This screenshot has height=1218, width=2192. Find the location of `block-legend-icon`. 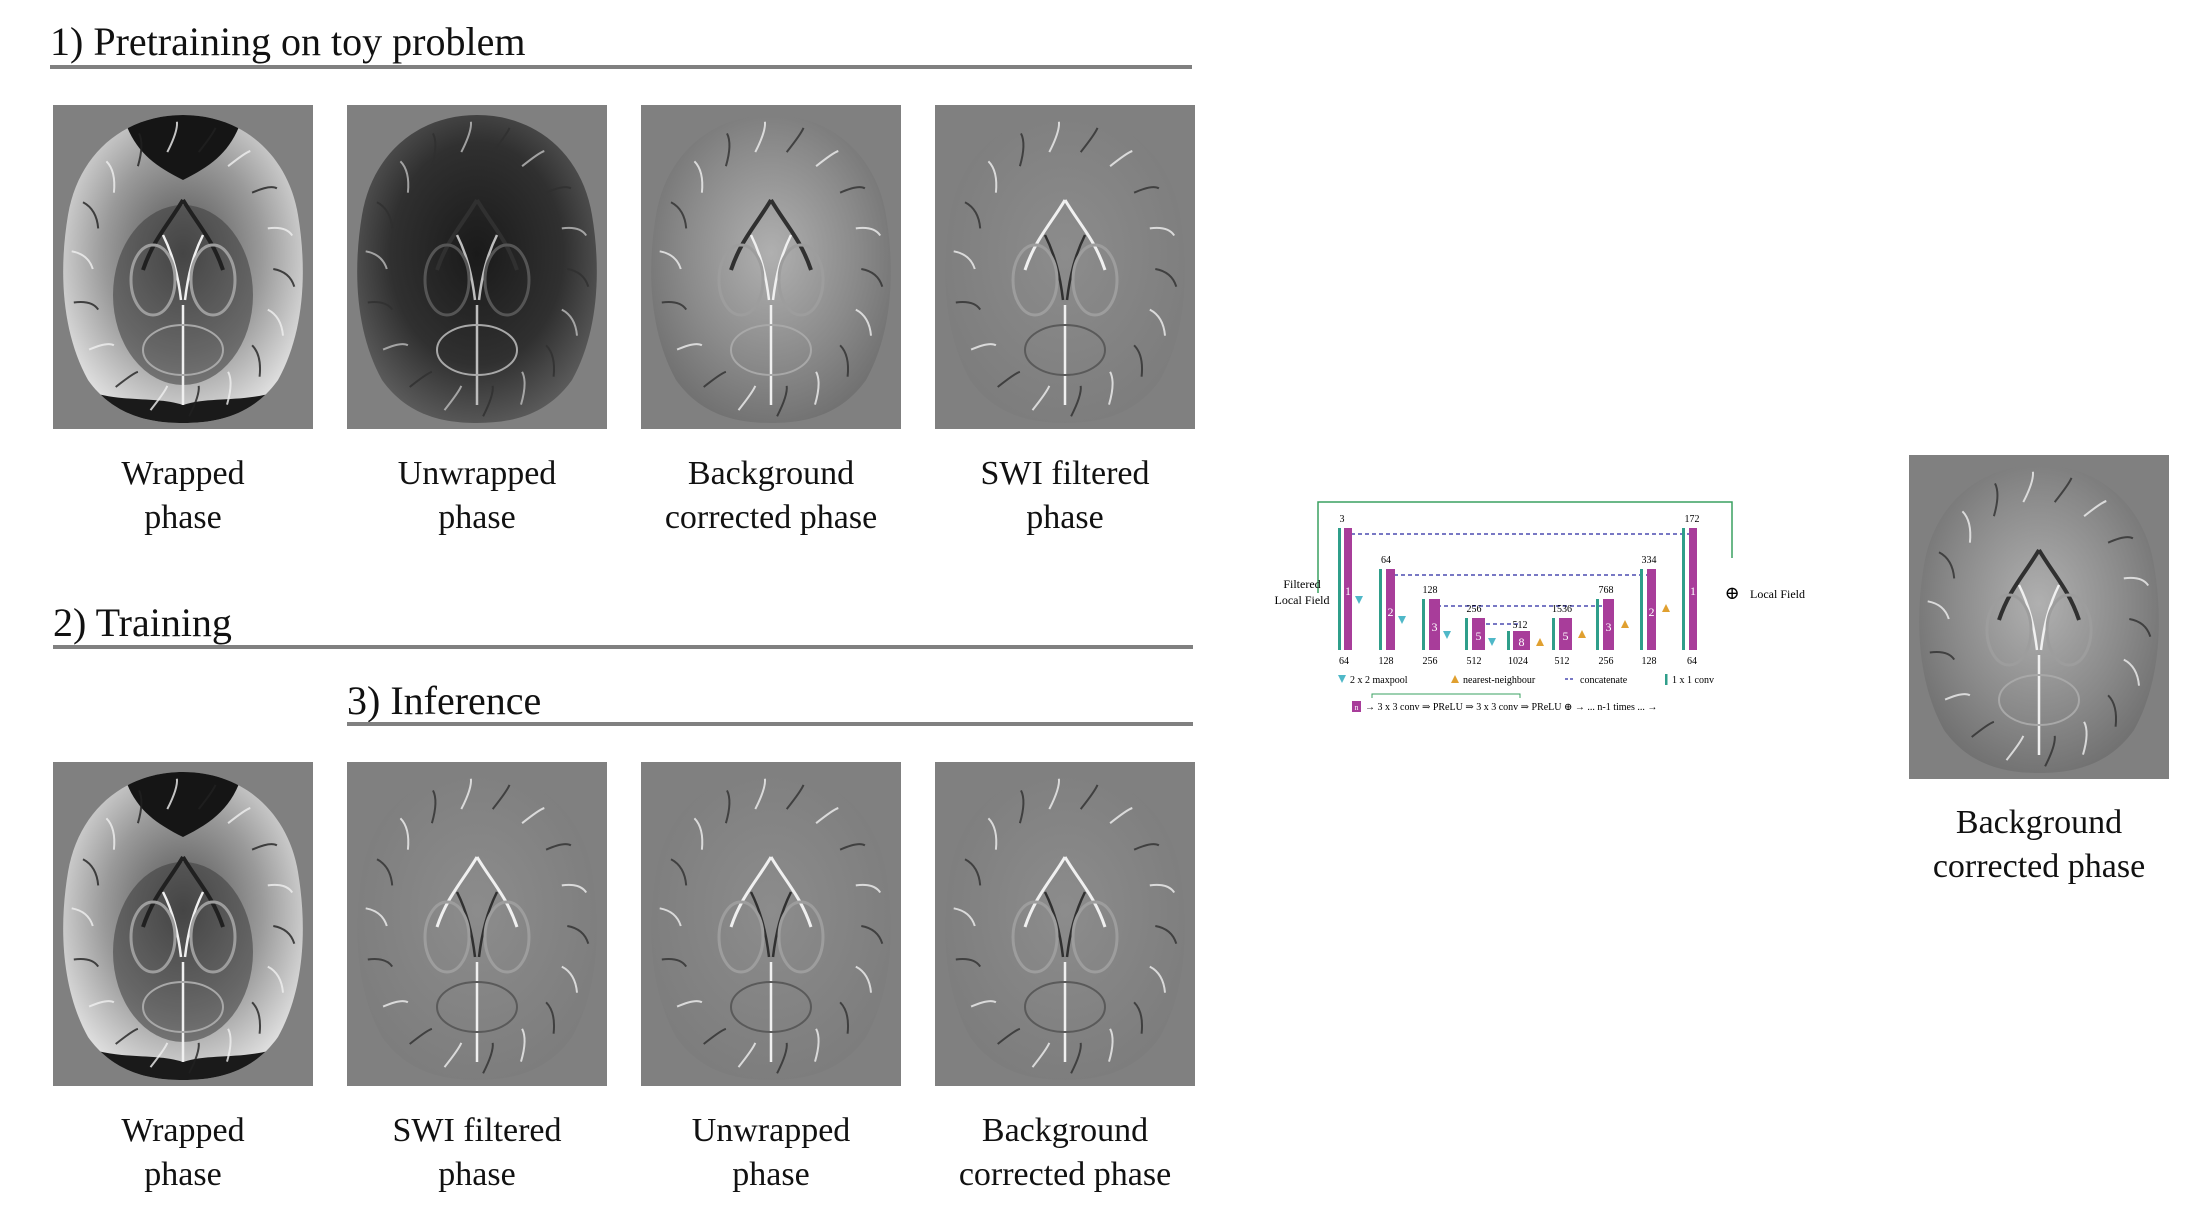

block-legend-icon is located at coordinates (1356, 706).